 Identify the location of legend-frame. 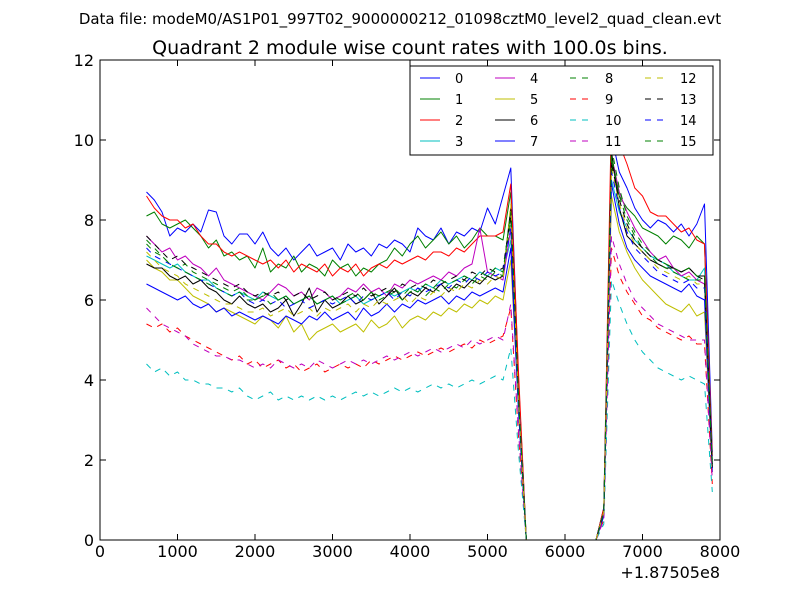
(561, 110).